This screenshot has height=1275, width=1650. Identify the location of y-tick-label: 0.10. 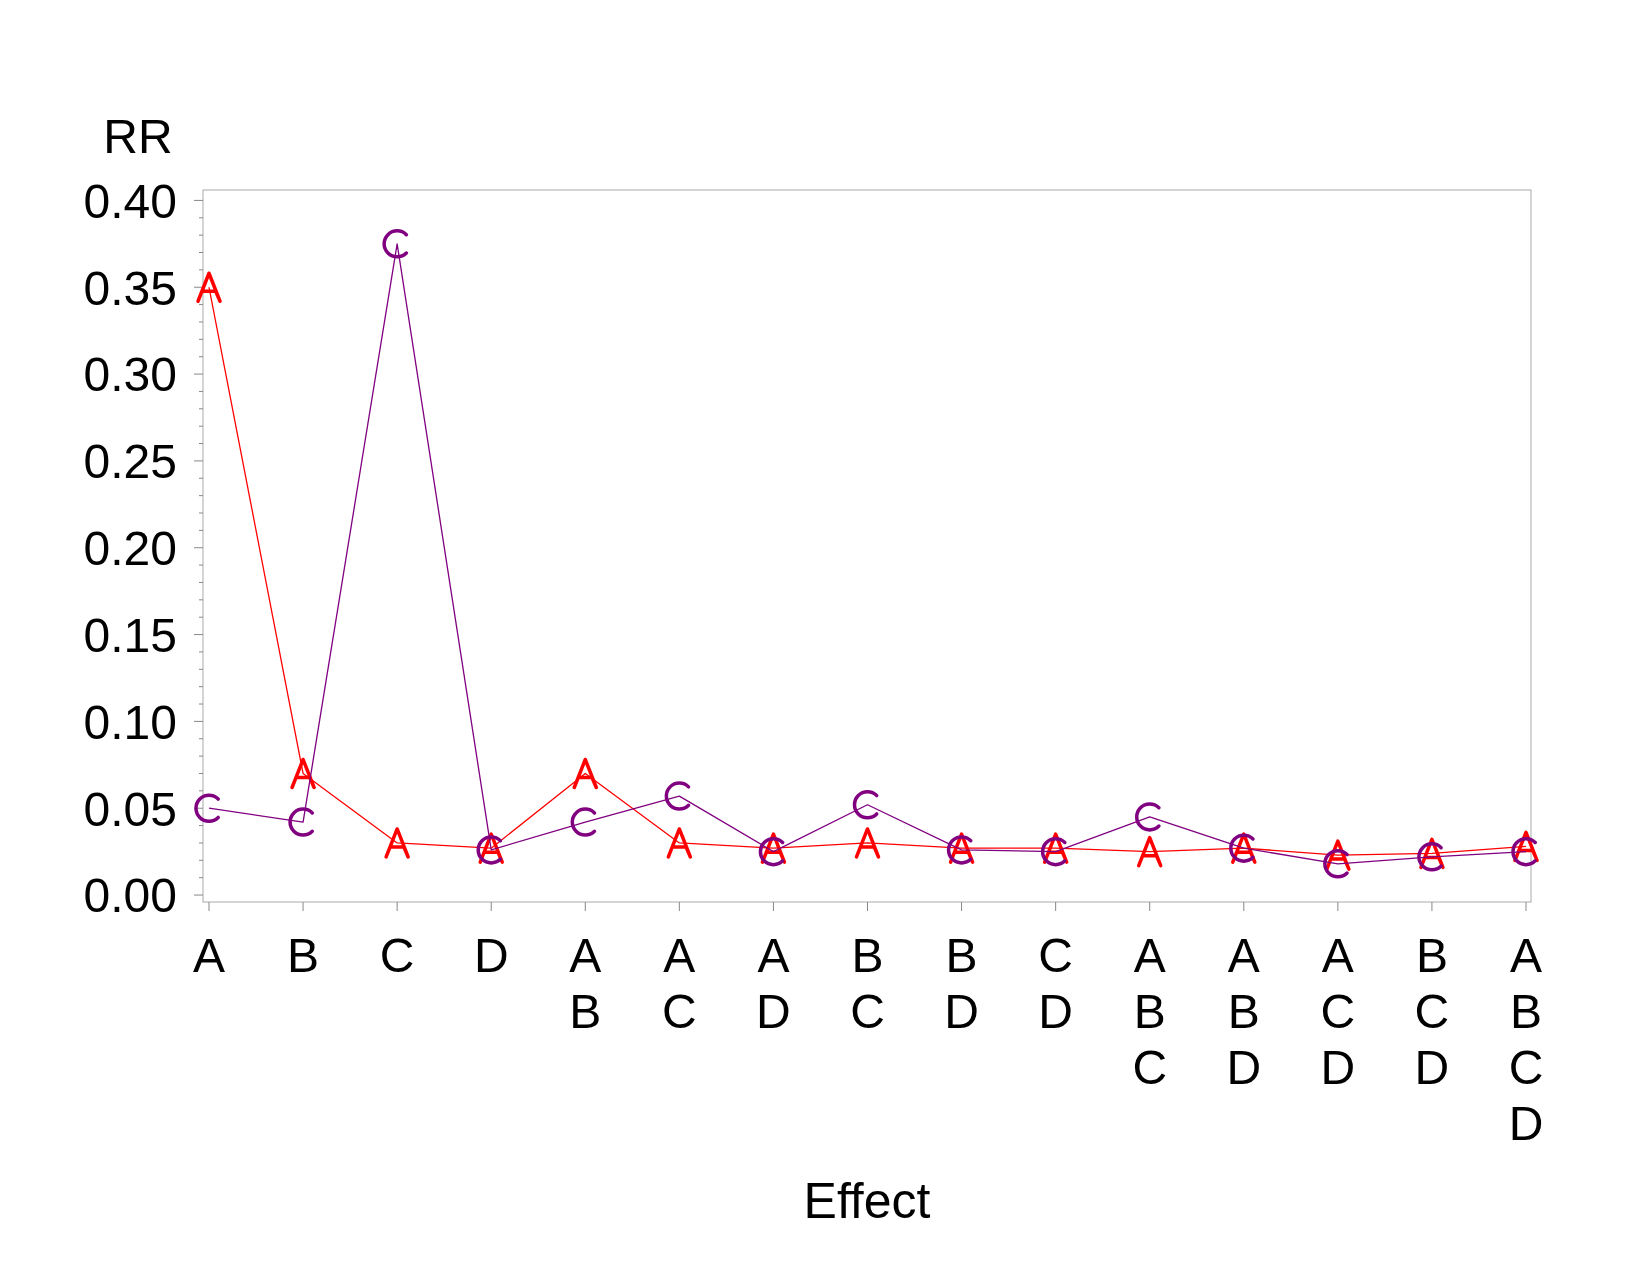
(130, 722).